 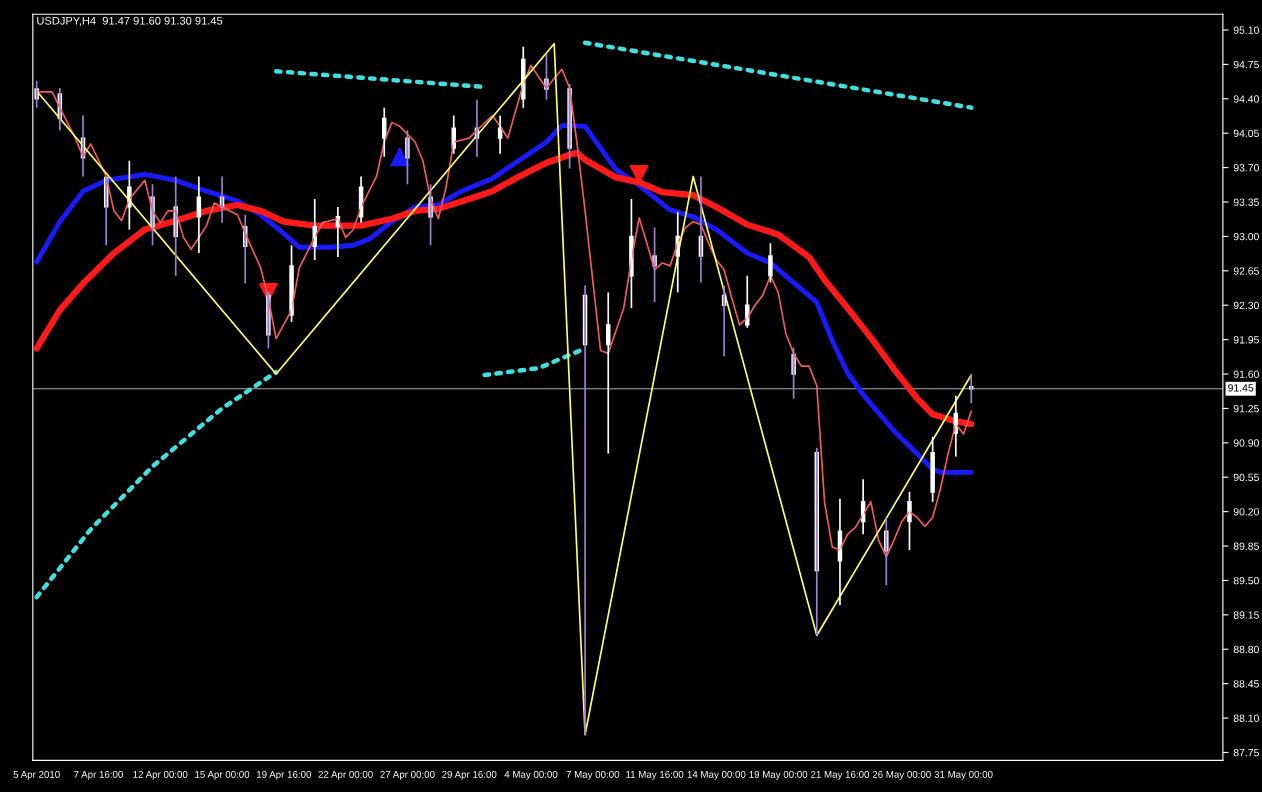 What do you see at coordinates (1246, 443) in the screenshot?
I see `y-tick-label: 90.90` at bounding box center [1246, 443].